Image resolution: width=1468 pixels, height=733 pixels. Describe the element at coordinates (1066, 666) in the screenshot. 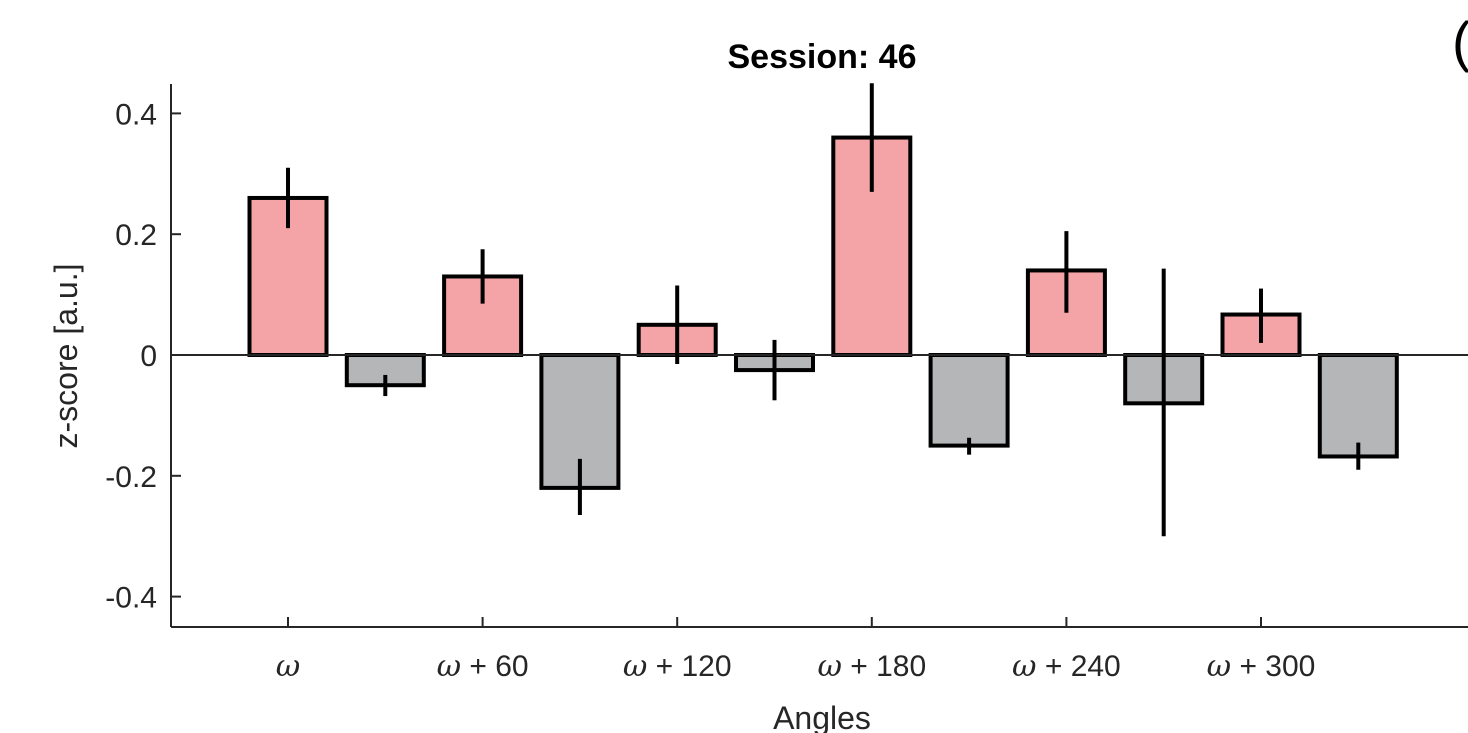

I see `x-tick-label: ω + 240` at that location.